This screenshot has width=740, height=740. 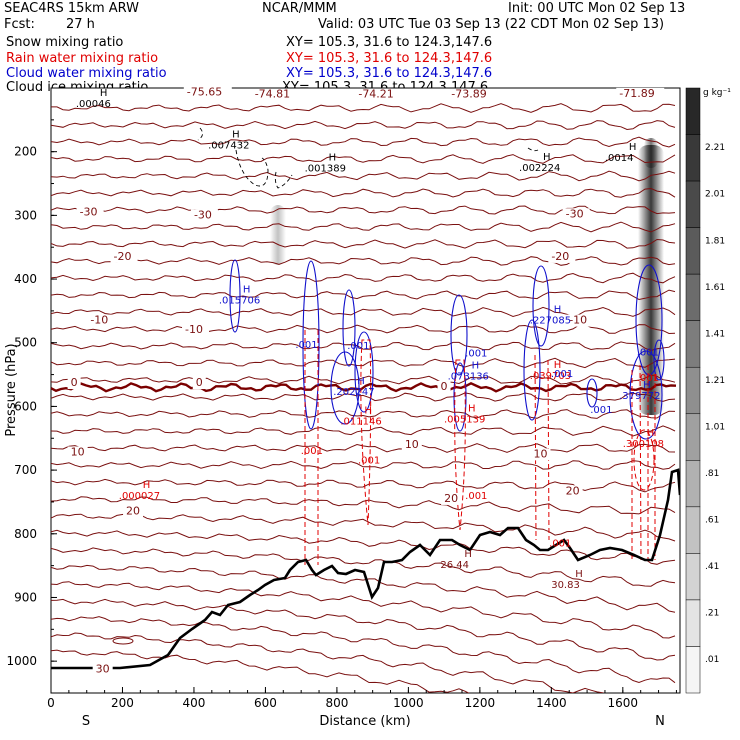 I want to click on colorbar-label: .61, so click(x=712, y=520).